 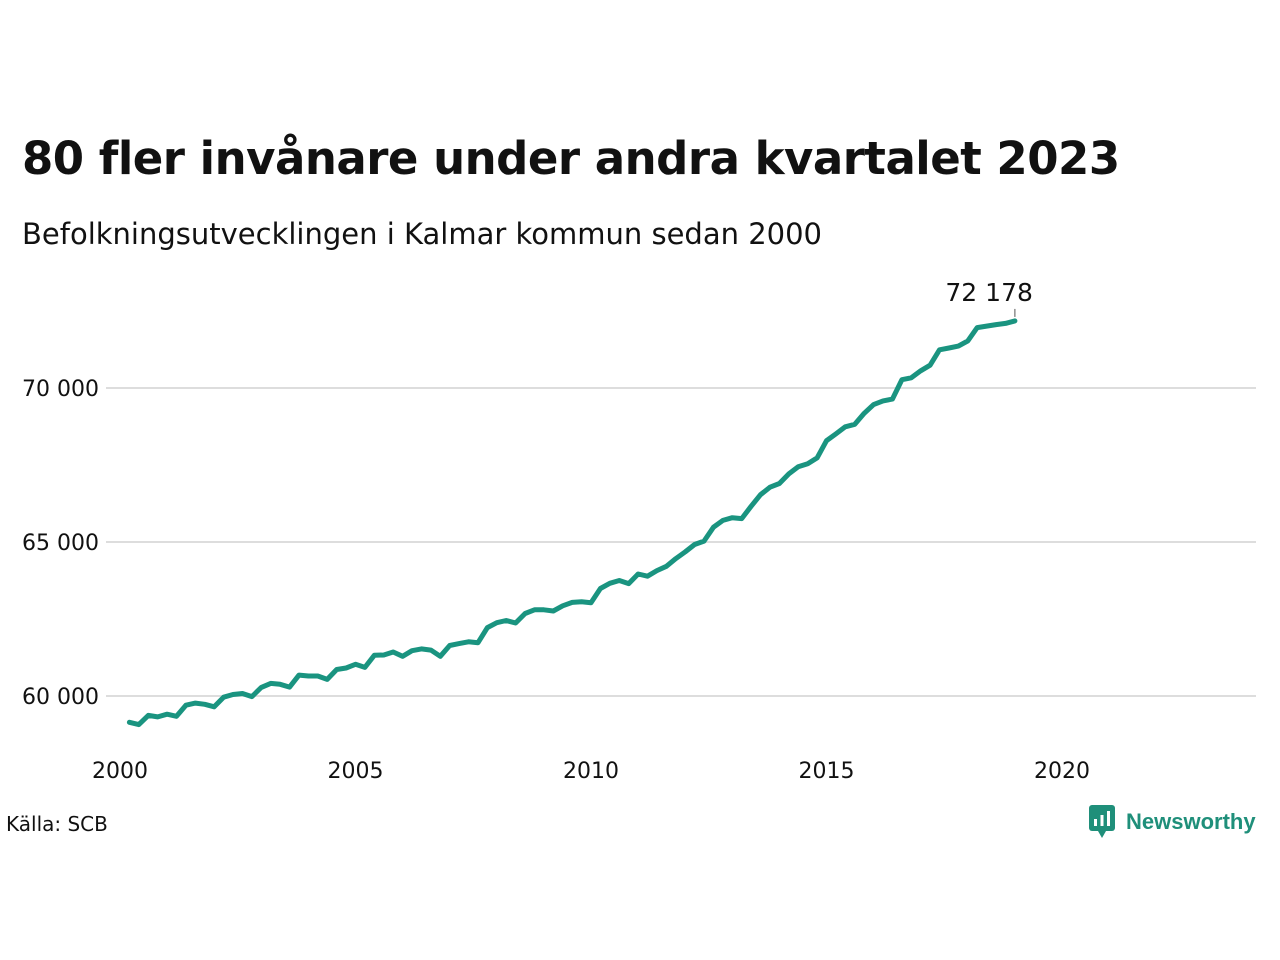 I want to click on y-axis-tick-labels: 60 000 65 000 70 000, so click(x=60, y=543).